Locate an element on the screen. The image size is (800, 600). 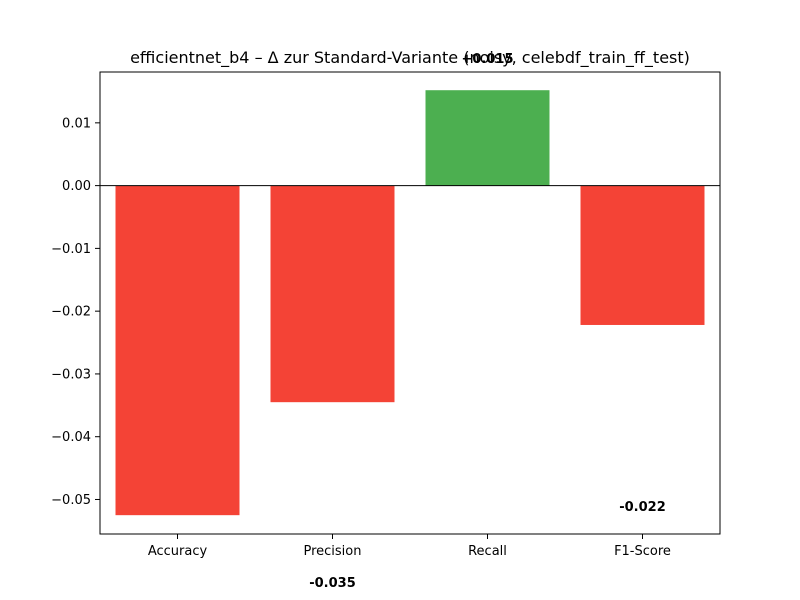
x-tick-label: Recall is located at coordinates (487, 551).